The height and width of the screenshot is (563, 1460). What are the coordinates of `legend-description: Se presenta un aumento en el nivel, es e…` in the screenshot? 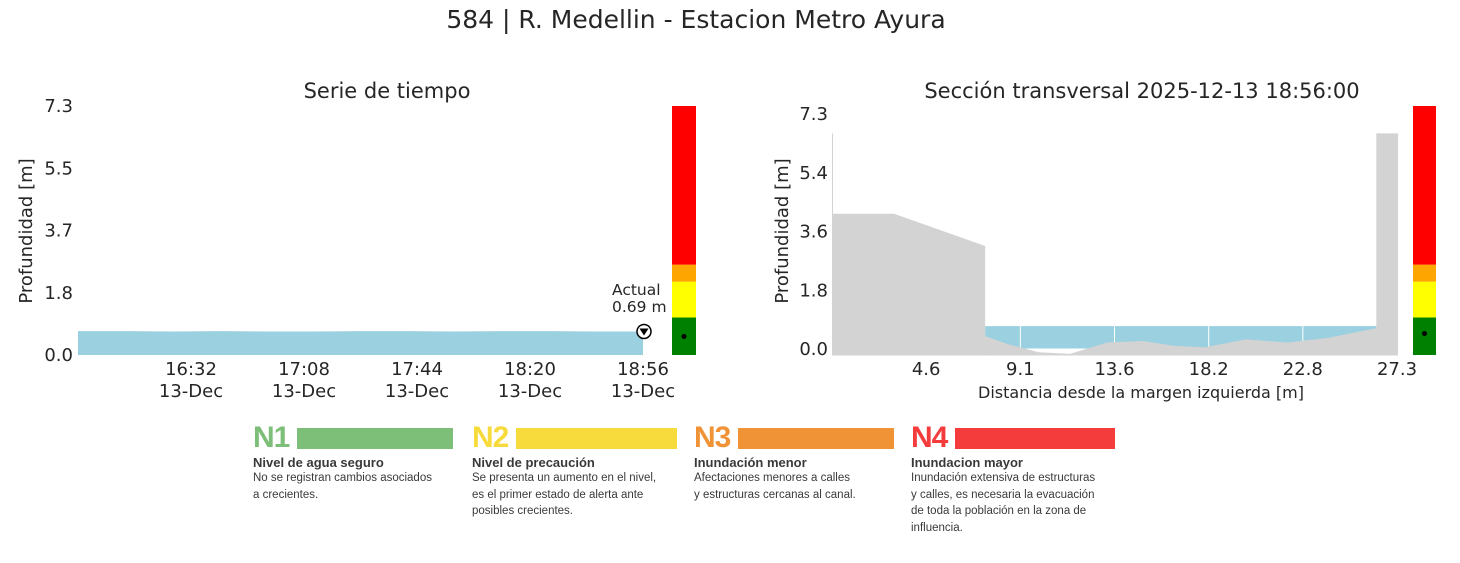 It's located at (574, 495).